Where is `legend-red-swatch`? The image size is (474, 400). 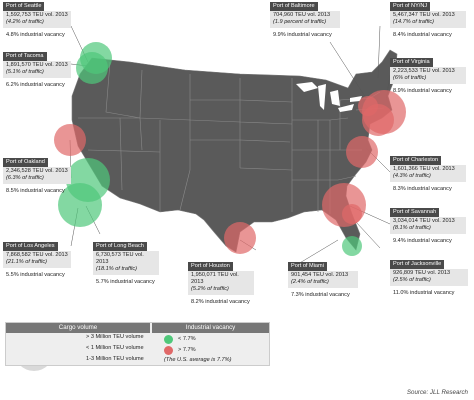
legend-red-swatch is located at coordinates (168, 350).